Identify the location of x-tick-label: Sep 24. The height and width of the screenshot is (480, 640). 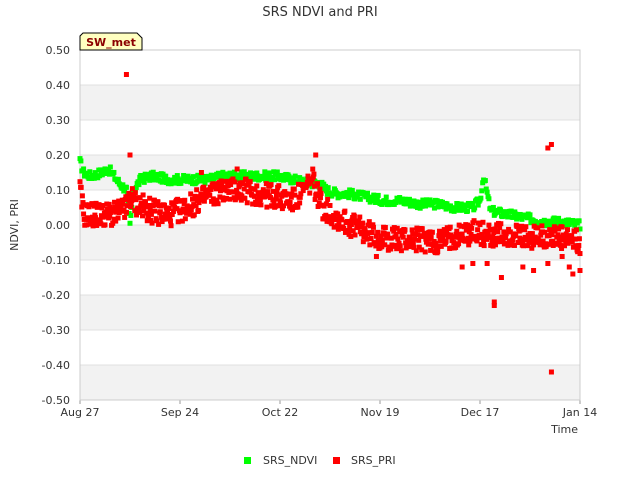
(180, 412).